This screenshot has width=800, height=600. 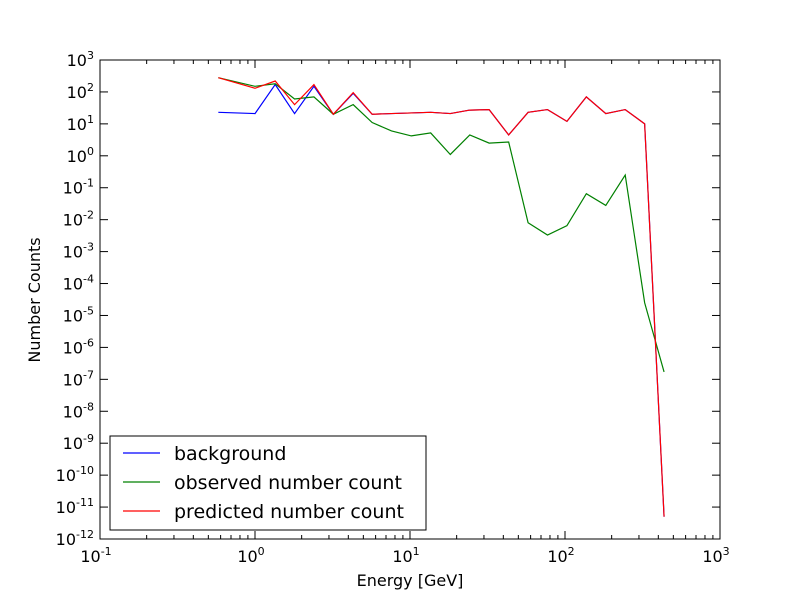 What do you see at coordinates (78, 314) in the screenshot?
I see `y-tick-label: 10⁻⁵` at bounding box center [78, 314].